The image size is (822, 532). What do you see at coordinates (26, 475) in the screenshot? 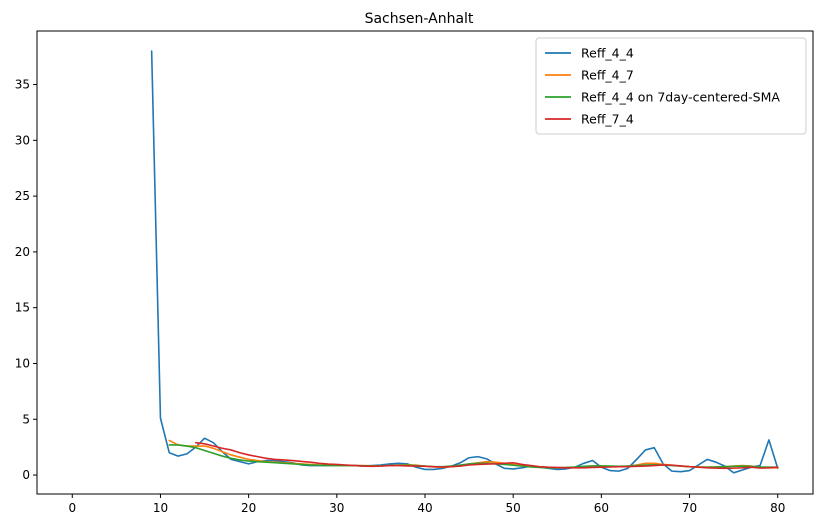
I see `y-tick-label: 0` at bounding box center [26, 475].